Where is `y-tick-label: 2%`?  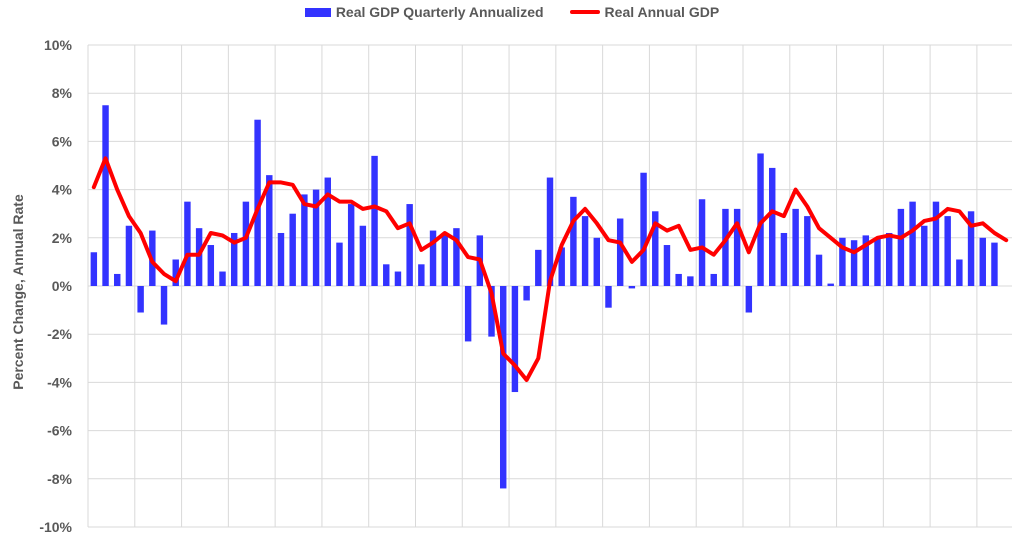
y-tick-label: 2% is located at coordinates (62, 238).